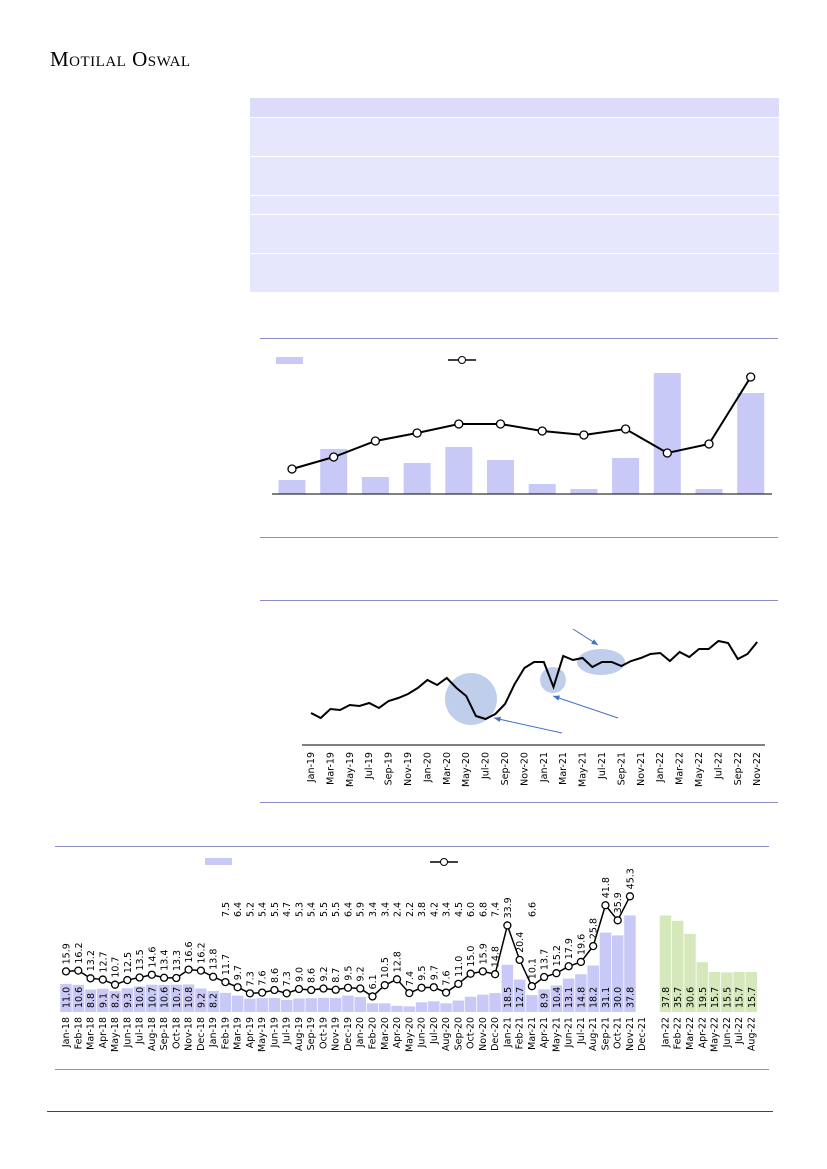  What do you see at coordinates (569, 1032) in the screenshot?
I see `x-tick-label: Jun-21` at bounding box center [569, 1032].